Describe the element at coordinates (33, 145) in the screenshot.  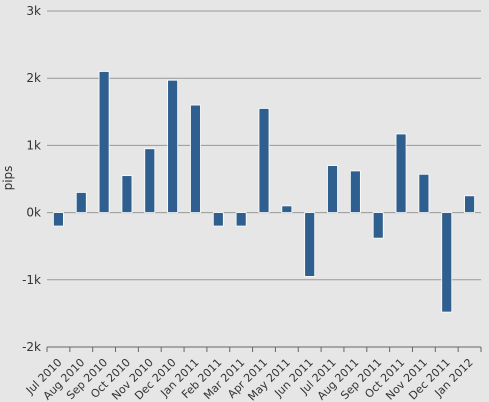
I see `y-tick-label: 1k` at that location.